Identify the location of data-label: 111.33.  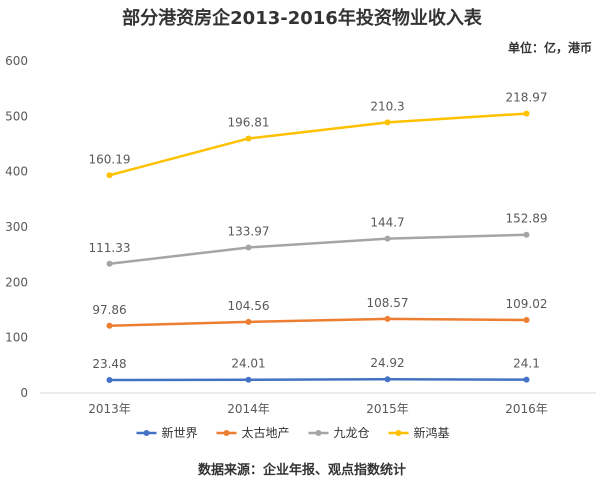
(110, 248).